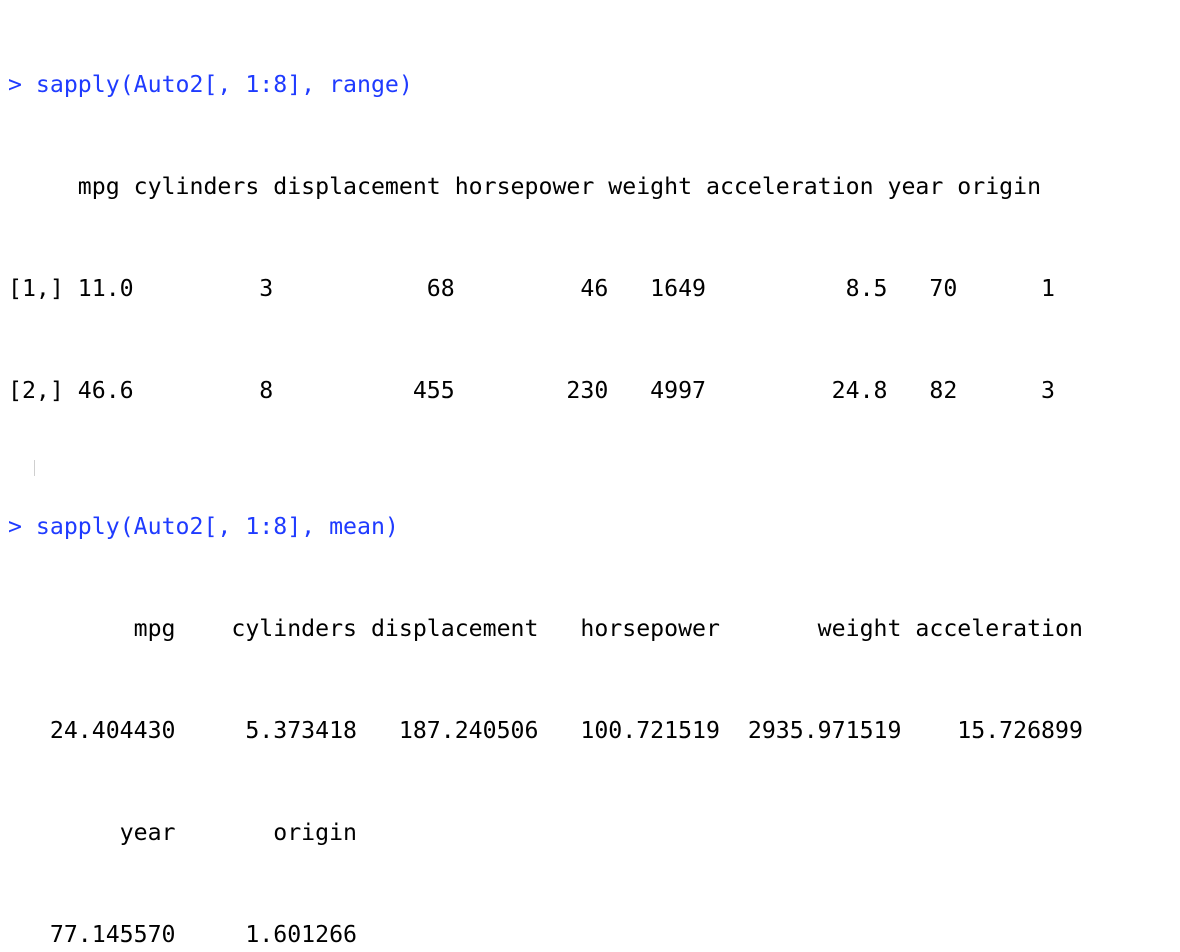  What do you see at coordinates (532, 390) in the screenshot?
I see `output-line: [2,] 46.6 8 455 230 4997 24.8 82 3` at bounding box center [532, 390].